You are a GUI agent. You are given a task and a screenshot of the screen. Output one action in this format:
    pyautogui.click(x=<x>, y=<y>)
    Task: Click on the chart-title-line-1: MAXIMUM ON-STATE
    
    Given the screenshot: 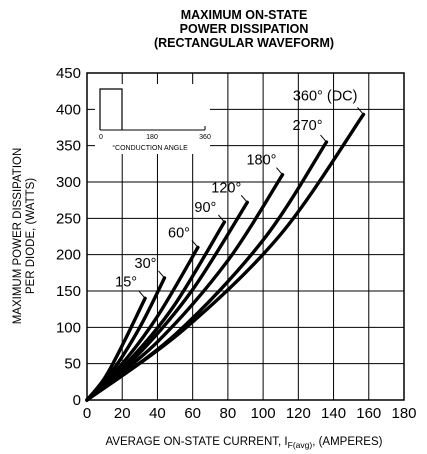 What is the action you would take?
    pyautogui.click(x=244, y=15)
    